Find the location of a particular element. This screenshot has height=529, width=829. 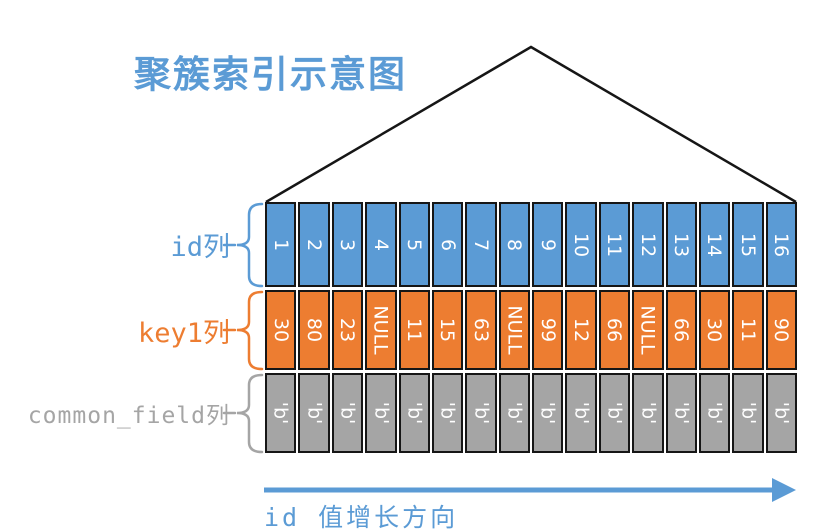

record-cell-value: 3 is located at coordinates (347, 244).